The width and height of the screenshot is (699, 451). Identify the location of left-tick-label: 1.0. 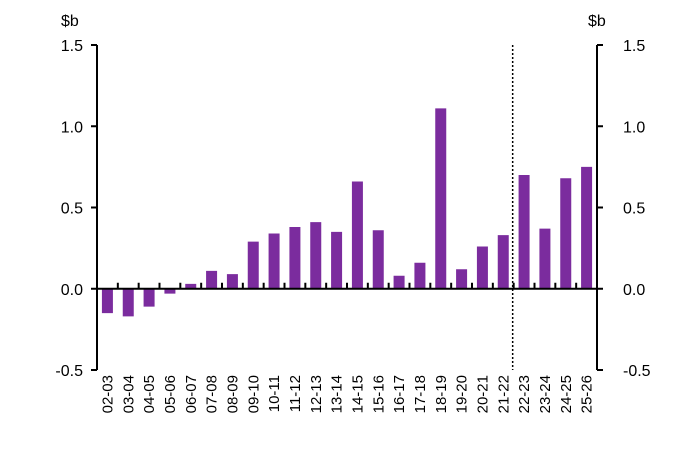
(72, 127).